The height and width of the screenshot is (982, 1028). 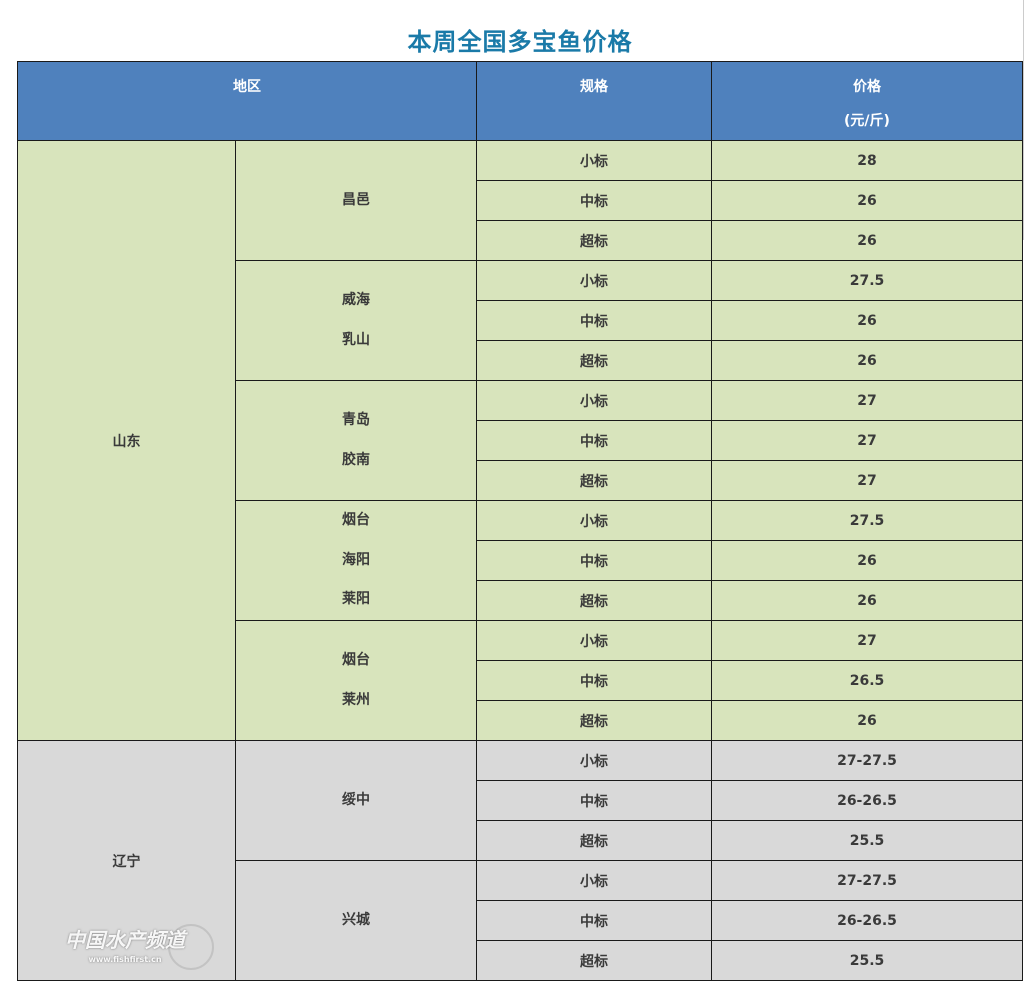 I want to click on city-cell: 绥中, so click(x=356, y=800).